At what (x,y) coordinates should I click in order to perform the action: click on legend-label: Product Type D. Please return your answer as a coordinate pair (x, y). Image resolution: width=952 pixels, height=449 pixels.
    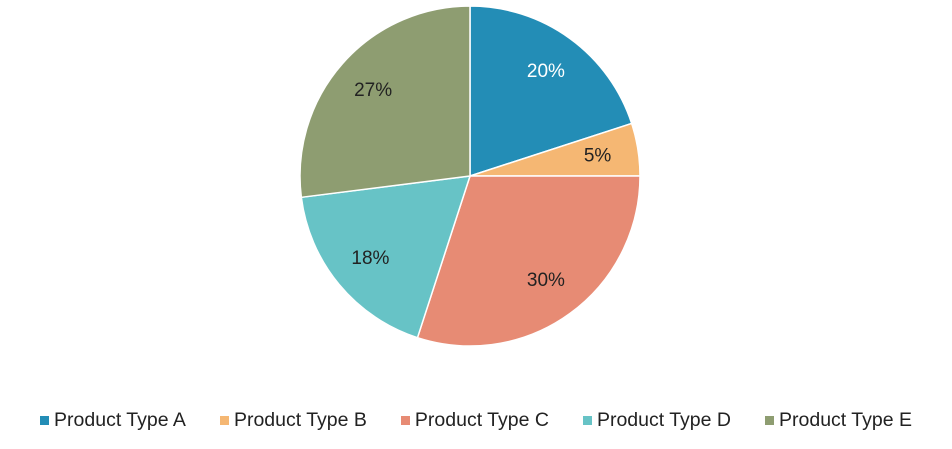
    Looking at the image, I should click on (663, 419).